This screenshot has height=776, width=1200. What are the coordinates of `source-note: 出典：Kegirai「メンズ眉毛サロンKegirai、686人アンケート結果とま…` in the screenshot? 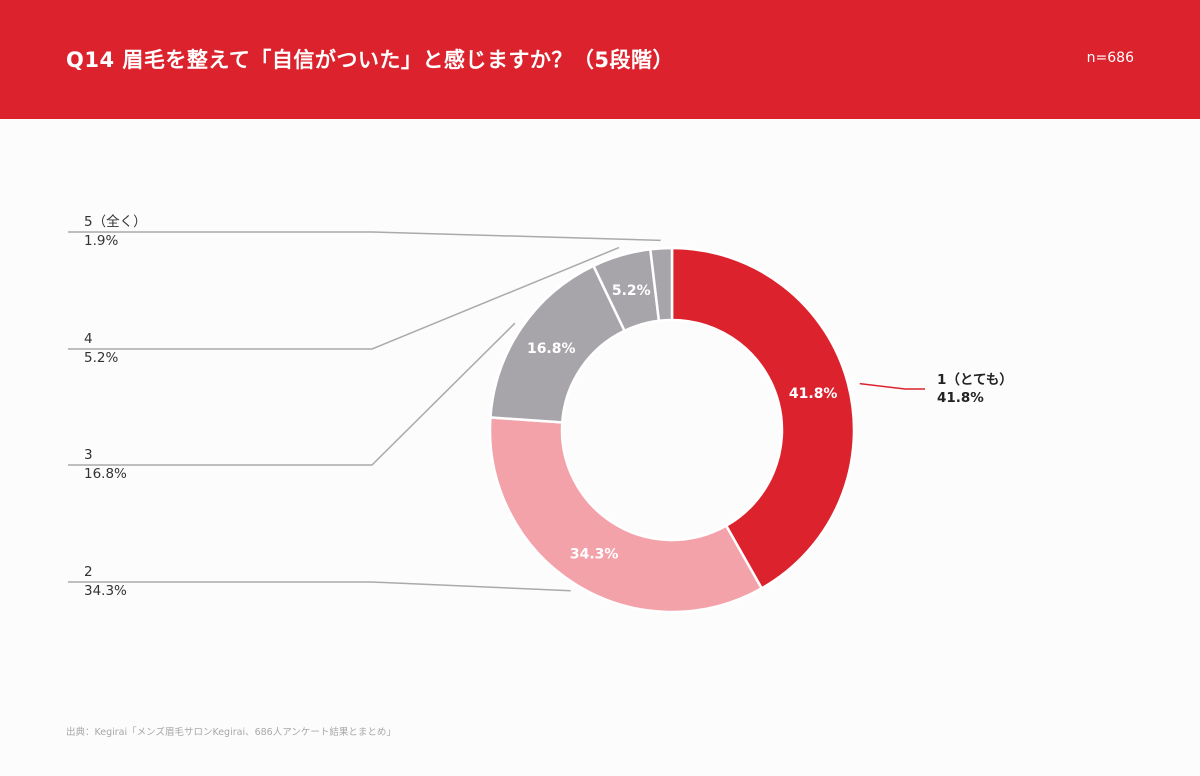 It's located at (231, 732).